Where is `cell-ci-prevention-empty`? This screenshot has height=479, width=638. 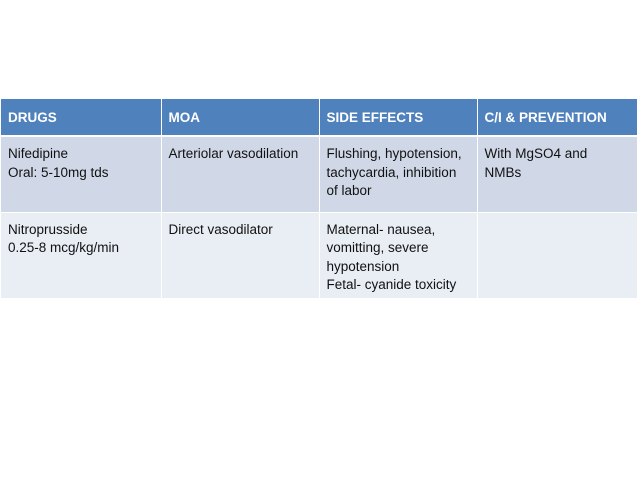
cell-ci-prevention-empty is located at coordinates (557, 255).